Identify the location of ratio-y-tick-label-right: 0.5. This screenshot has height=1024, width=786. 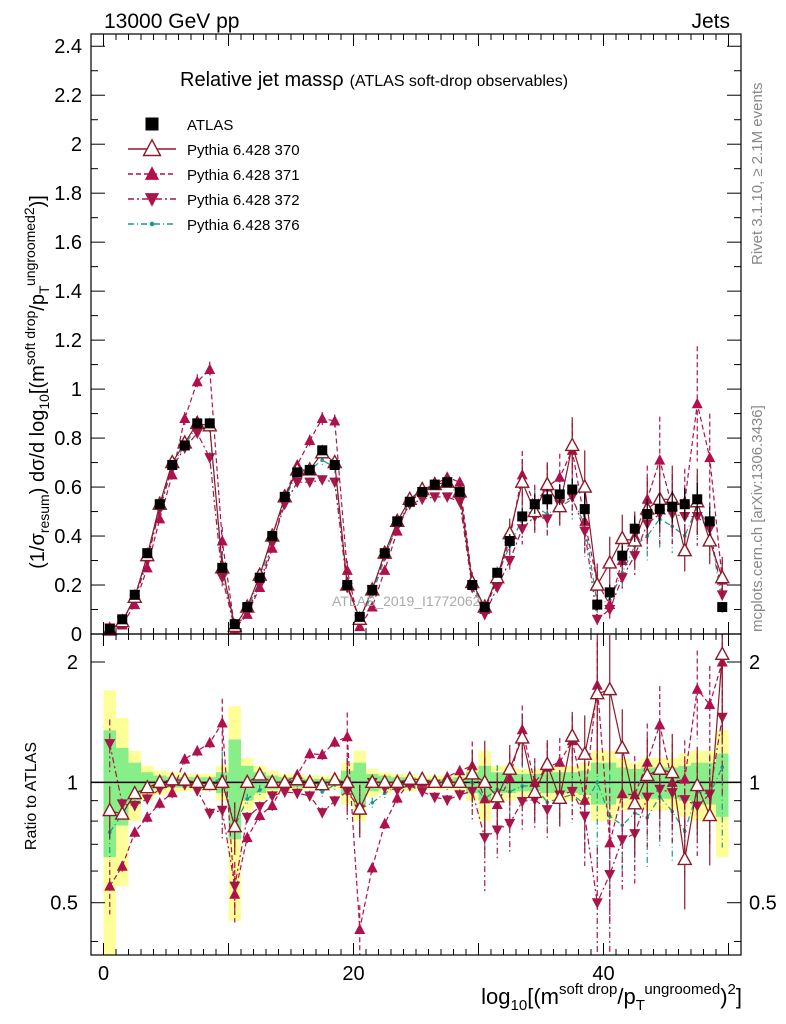
(763, 904).